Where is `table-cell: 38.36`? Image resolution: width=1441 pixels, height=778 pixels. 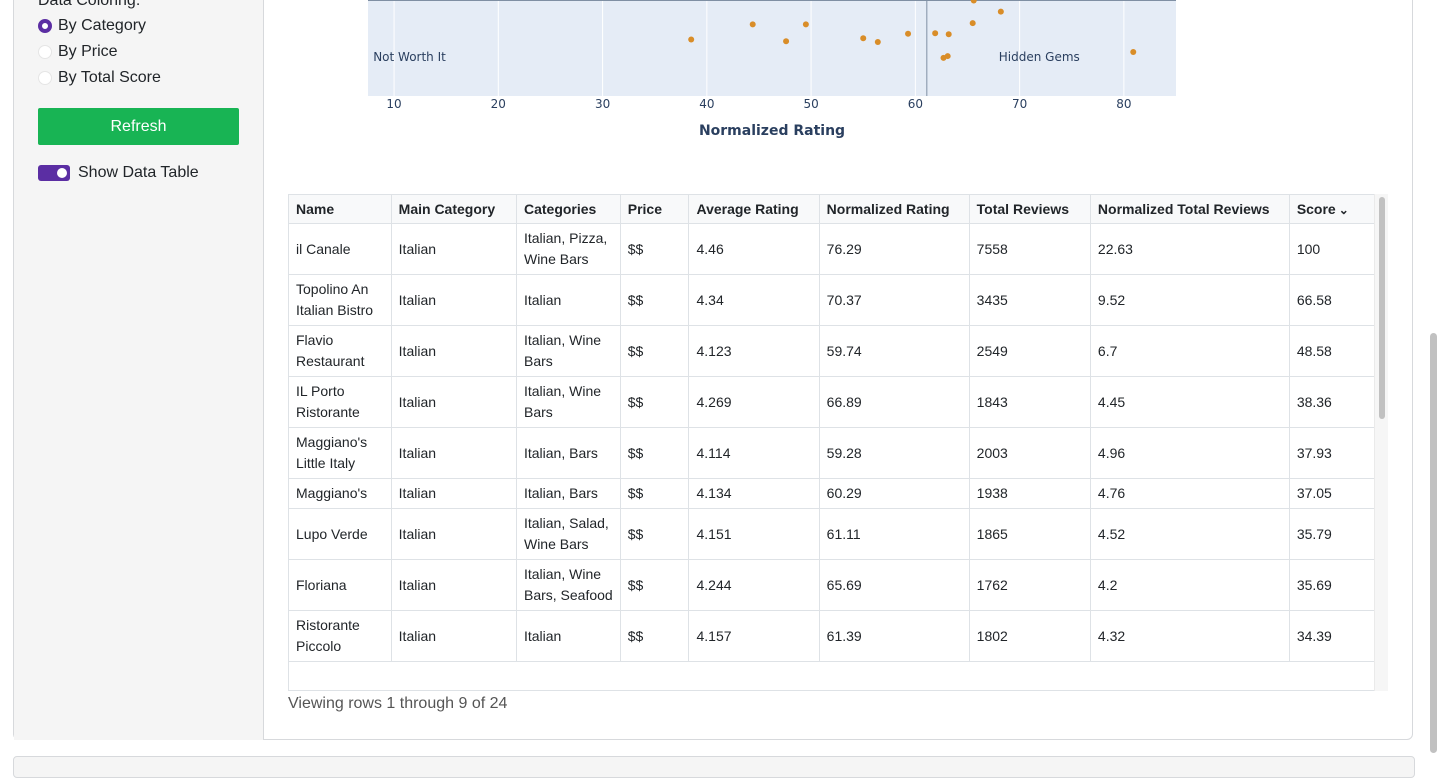
table-cell: 38.36 is located at coordinates (1333, 402).